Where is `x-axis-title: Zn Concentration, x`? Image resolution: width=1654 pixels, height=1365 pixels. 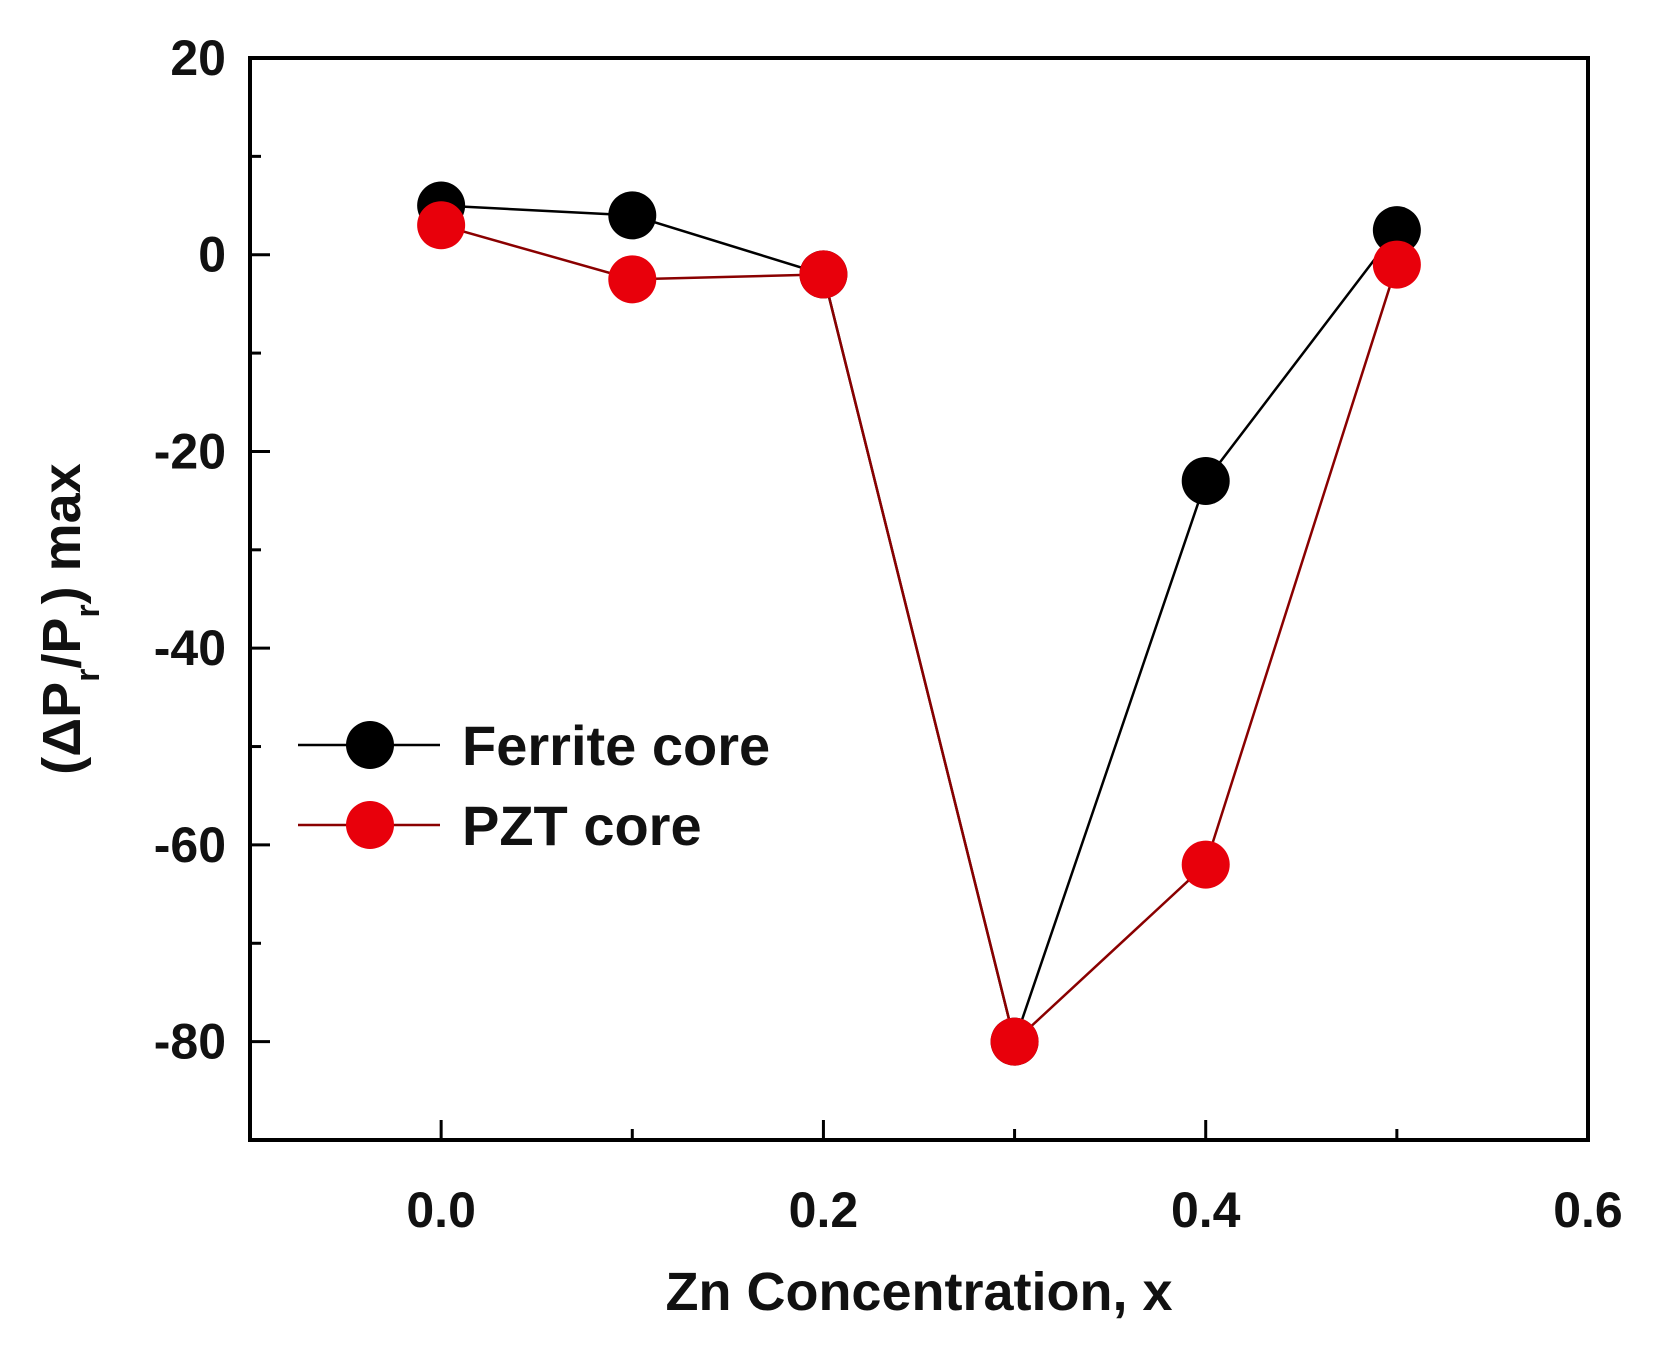 x-axis-title: Zn Concentration, x is located at coordinates (918, 1292).